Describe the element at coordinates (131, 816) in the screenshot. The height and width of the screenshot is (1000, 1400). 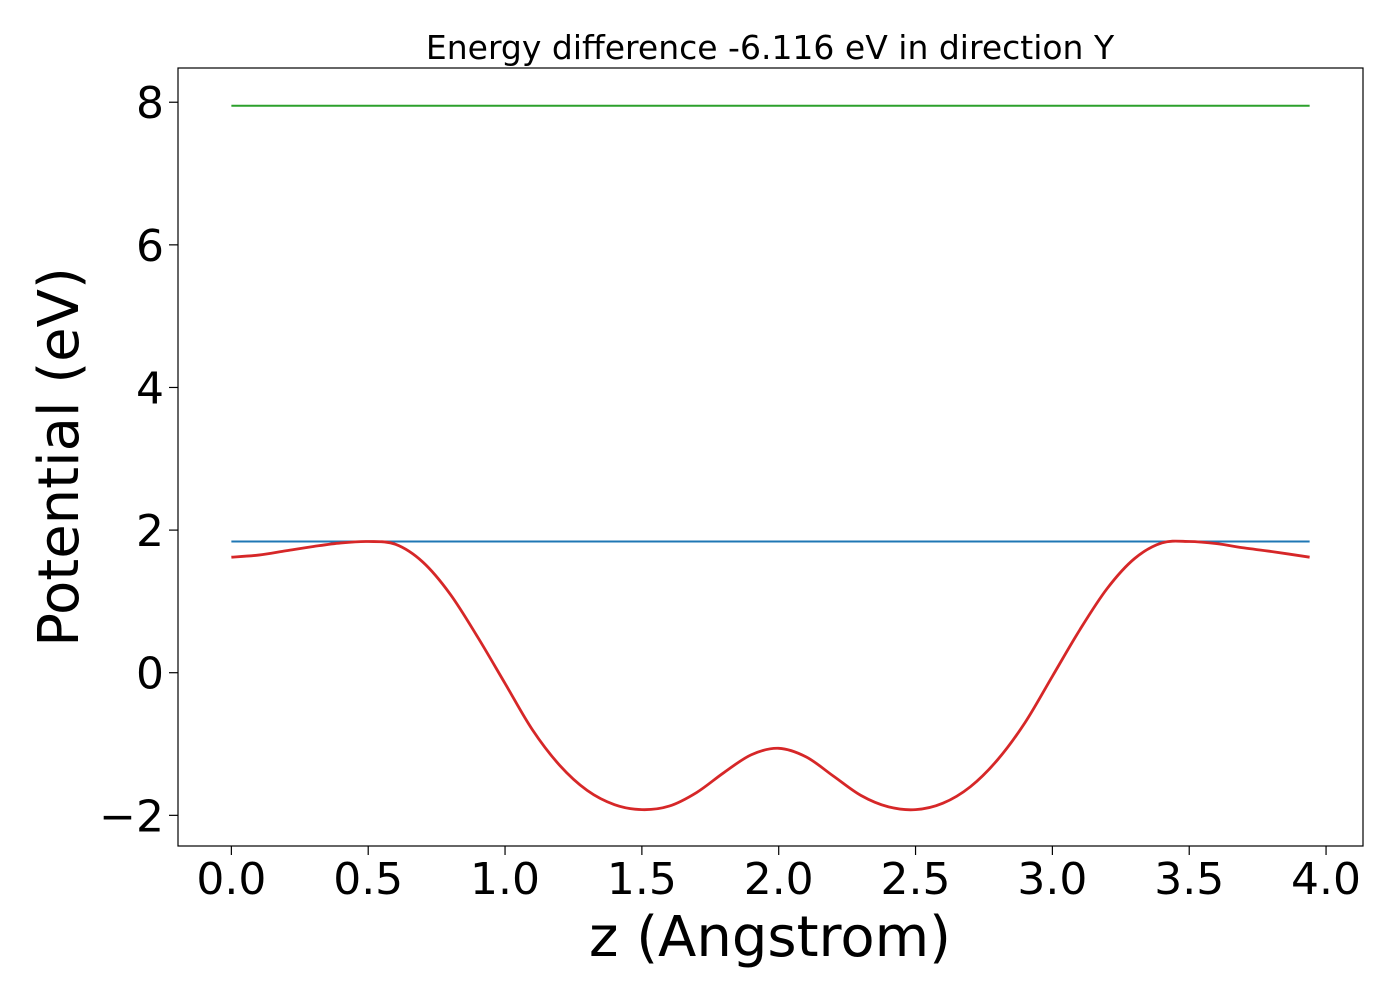
I see `y-tick-label: −2` at that location.